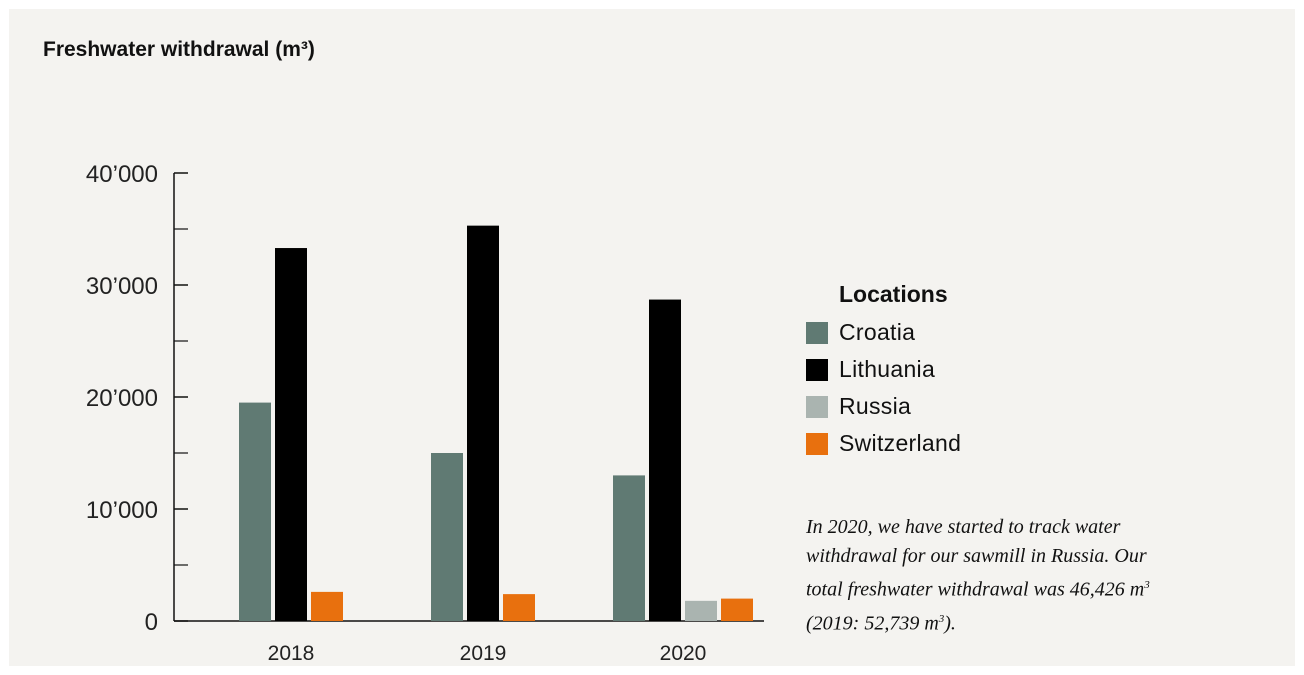 This screenshot has height=675, width=1304. Describe the element at coordinates (877, 332) in the screenshot. I see `legend-label: Croatia` at that location.